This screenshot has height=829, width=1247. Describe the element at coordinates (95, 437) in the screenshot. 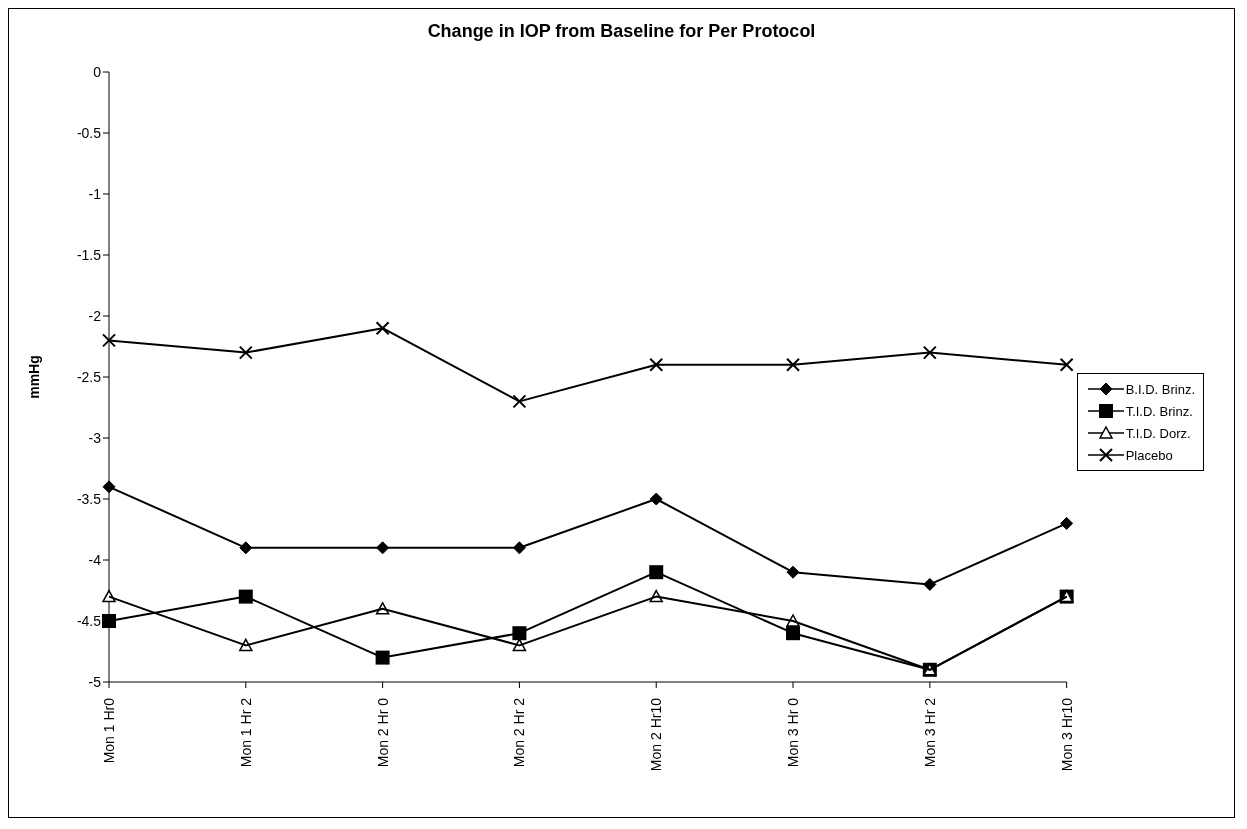

I see `y-tick-label: -3` at that location.